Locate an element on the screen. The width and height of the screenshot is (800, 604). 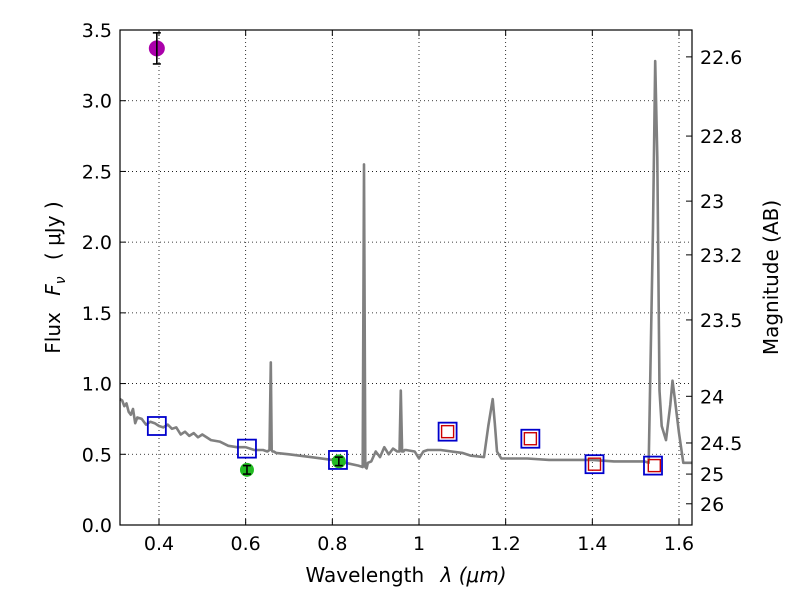
x-tick-label: 1.4 is located at coordinates (592, 544).